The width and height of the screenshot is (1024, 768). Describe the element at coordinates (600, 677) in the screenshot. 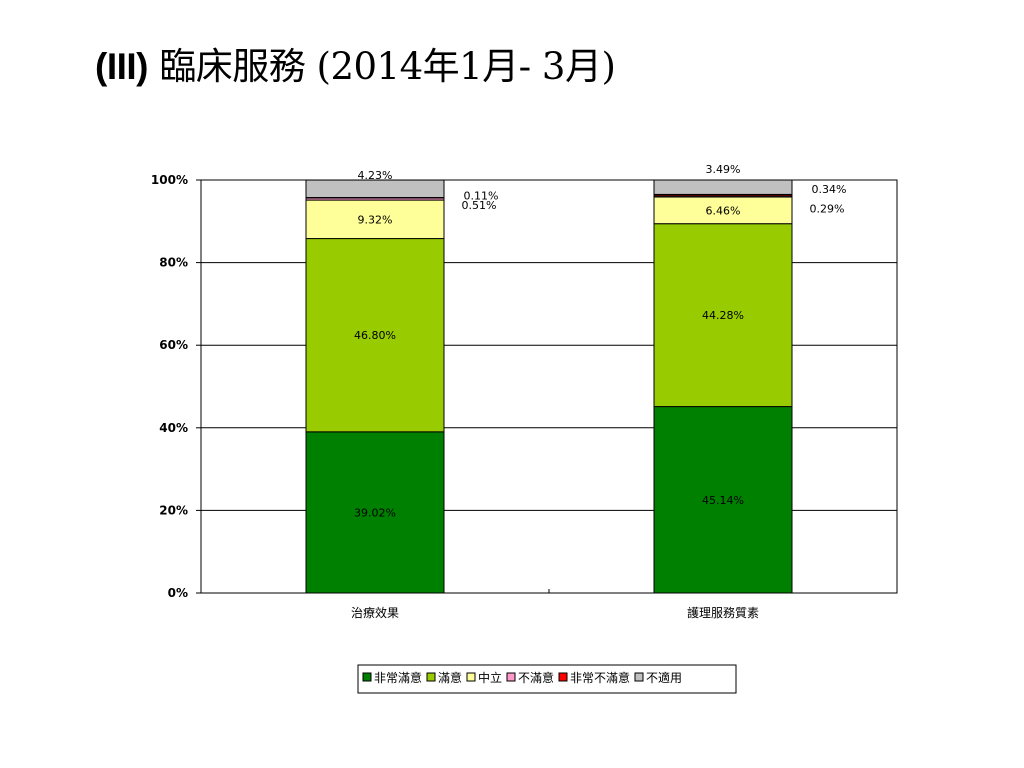

I see `legend-label: 非常不滿意` at that location.